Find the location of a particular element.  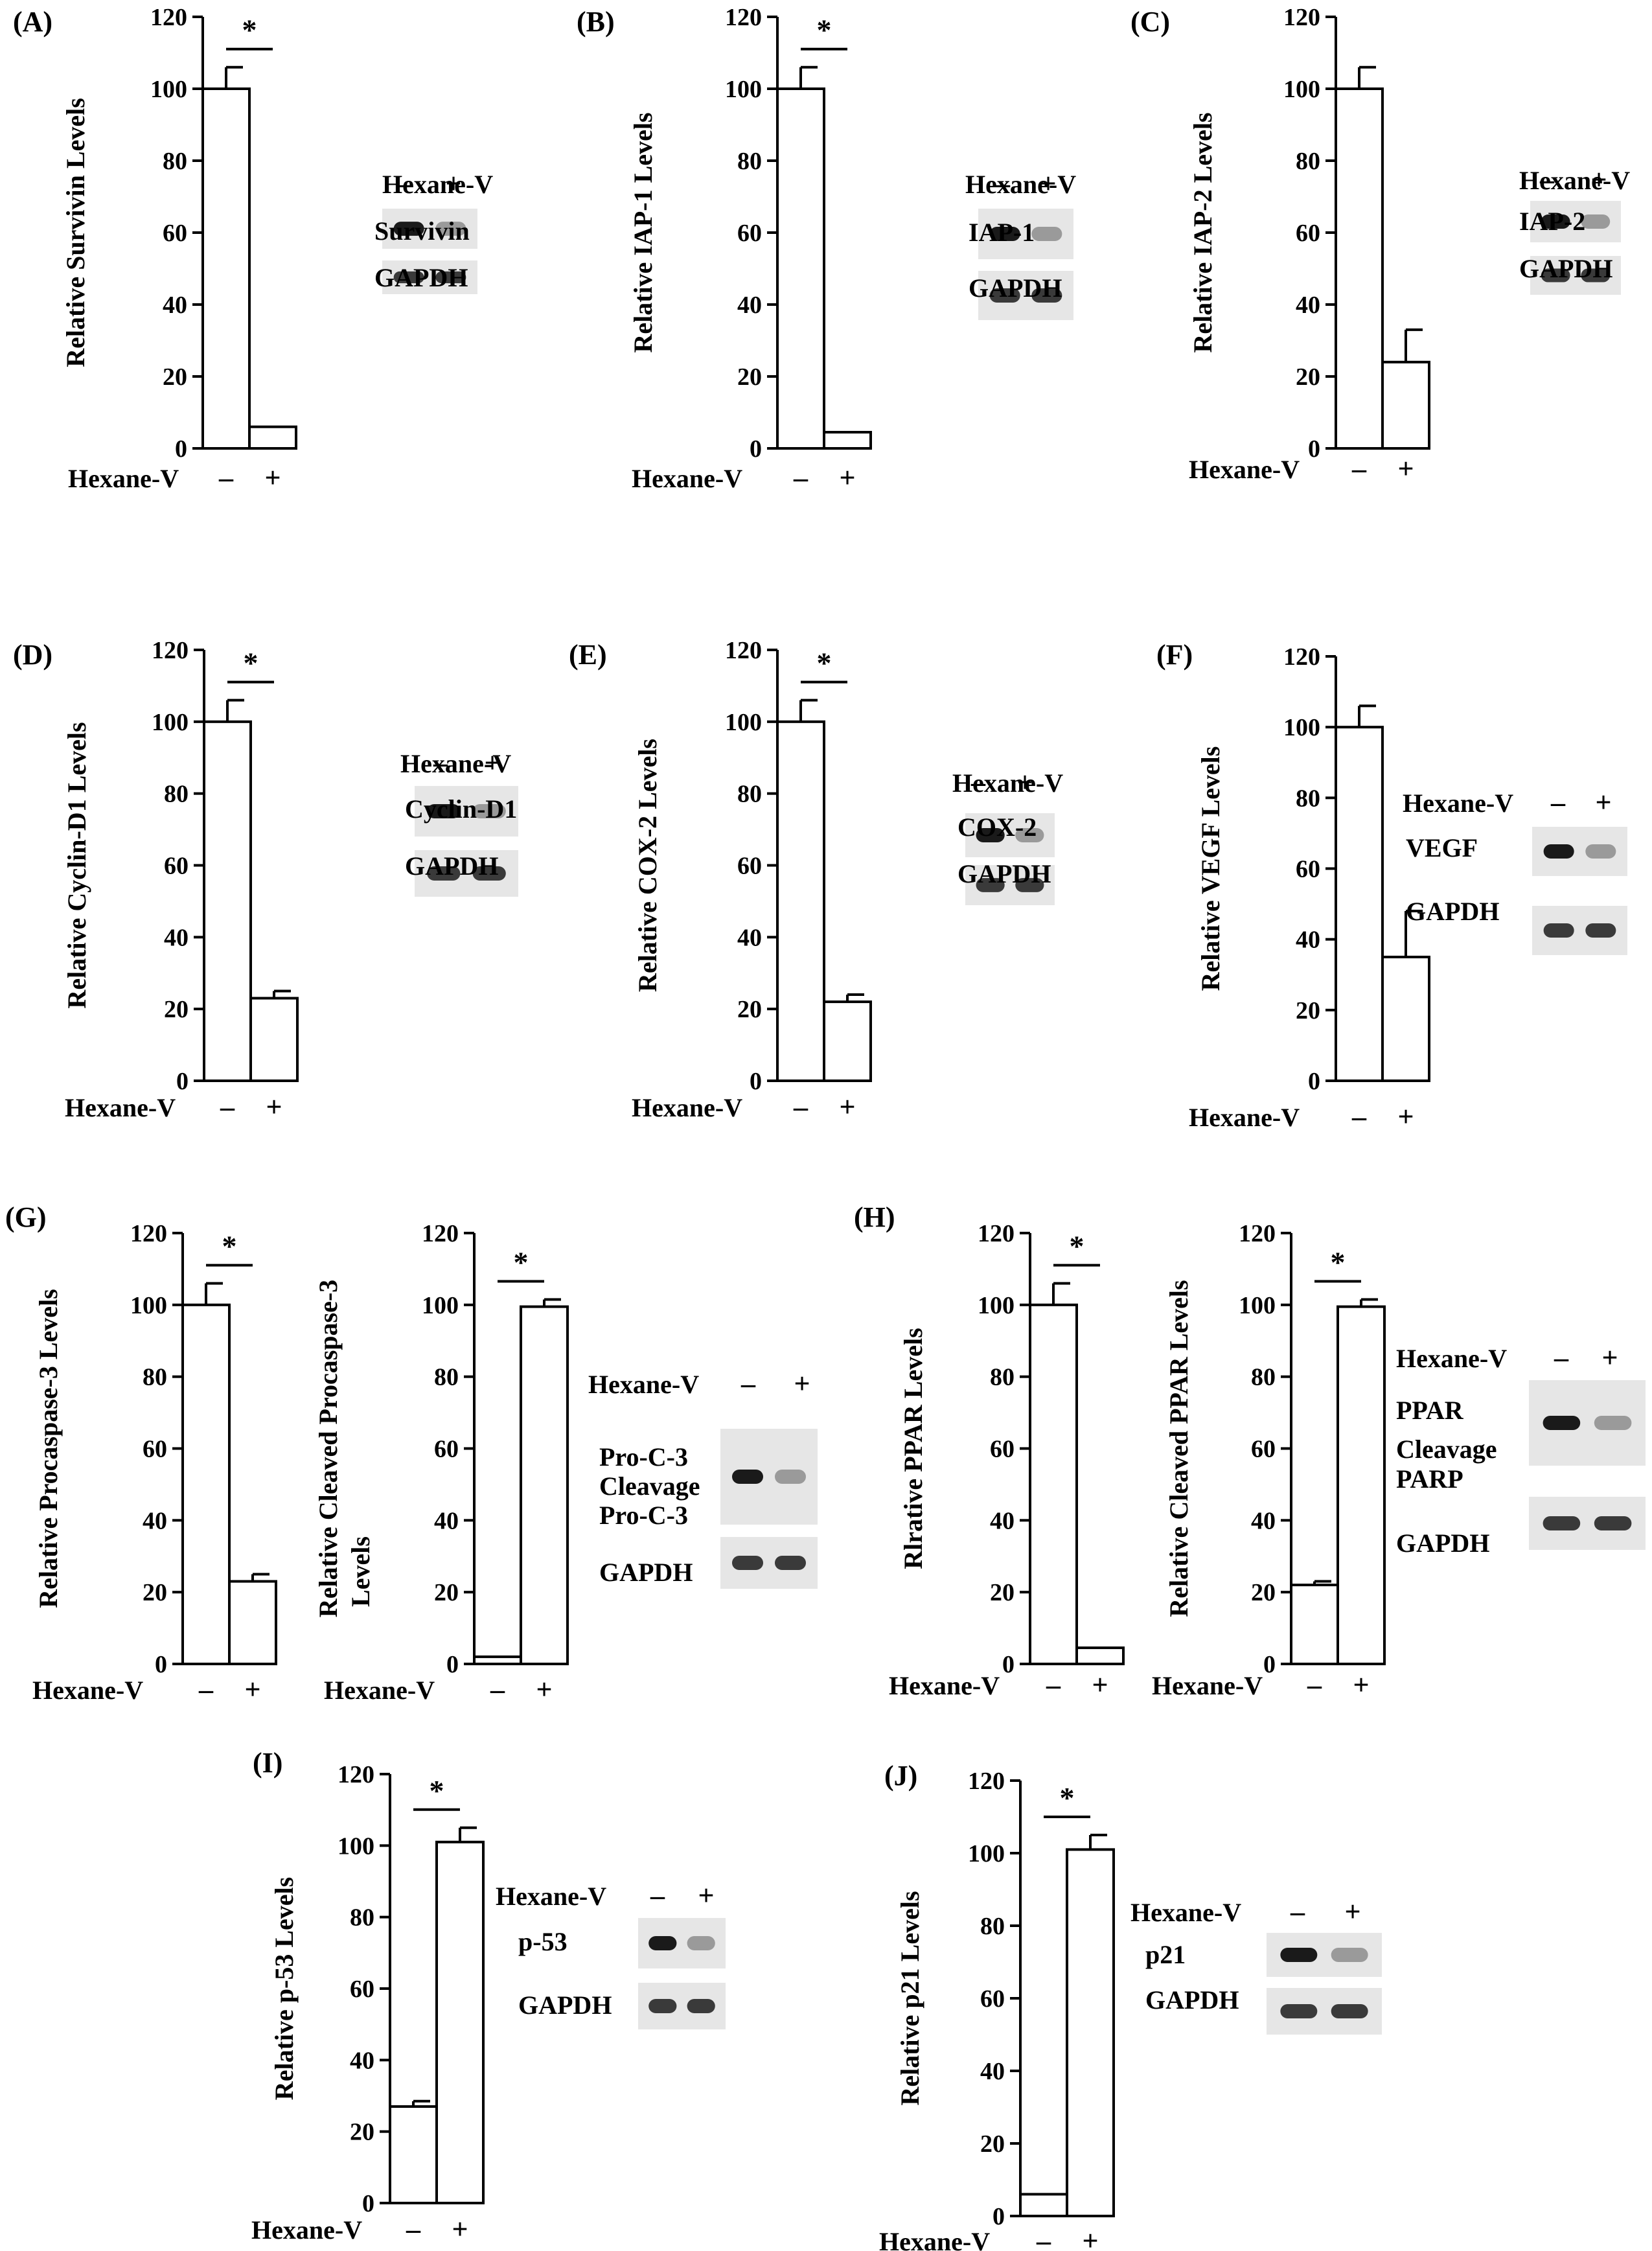

panel-label: (H) is located at coordinates (874, 1217).